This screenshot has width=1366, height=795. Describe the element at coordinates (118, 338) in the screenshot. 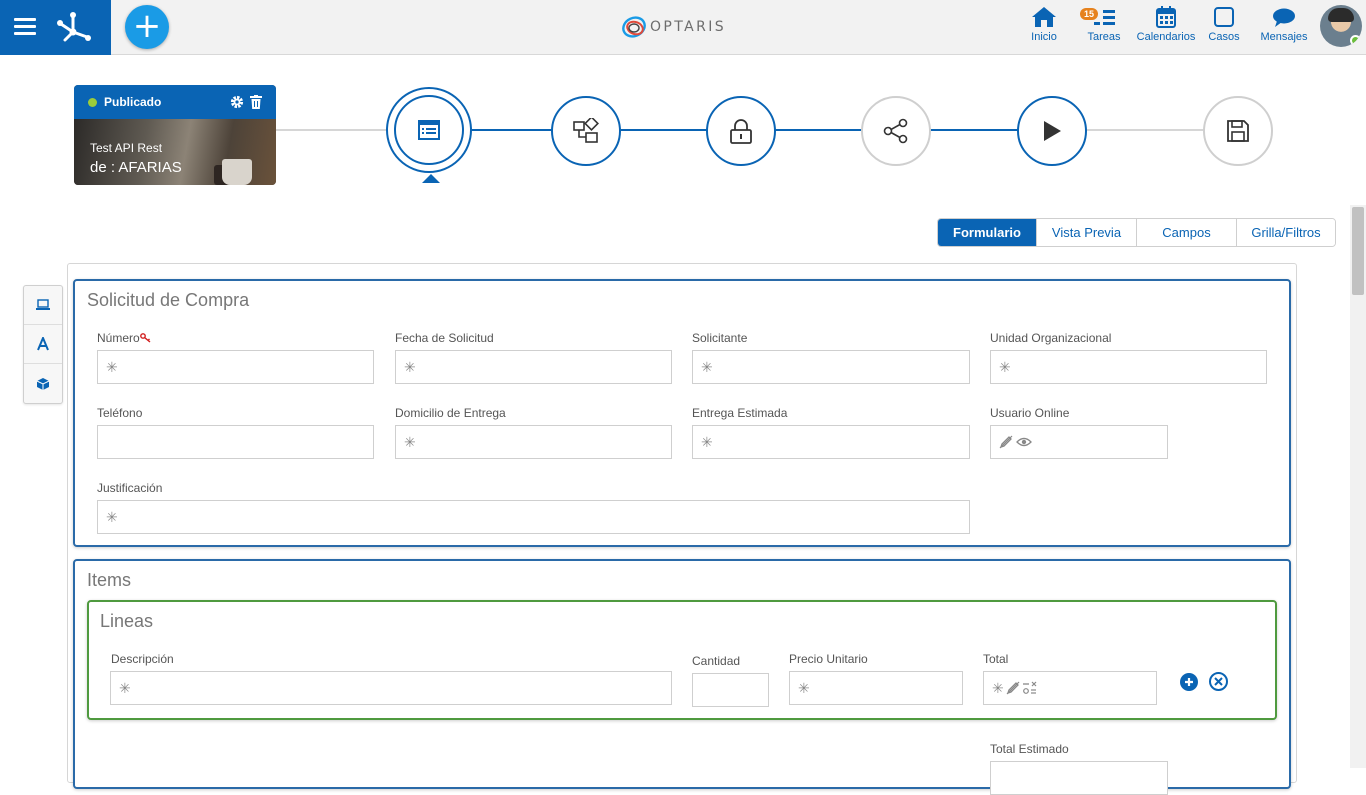

I see `field-label-text: Número` at that location.